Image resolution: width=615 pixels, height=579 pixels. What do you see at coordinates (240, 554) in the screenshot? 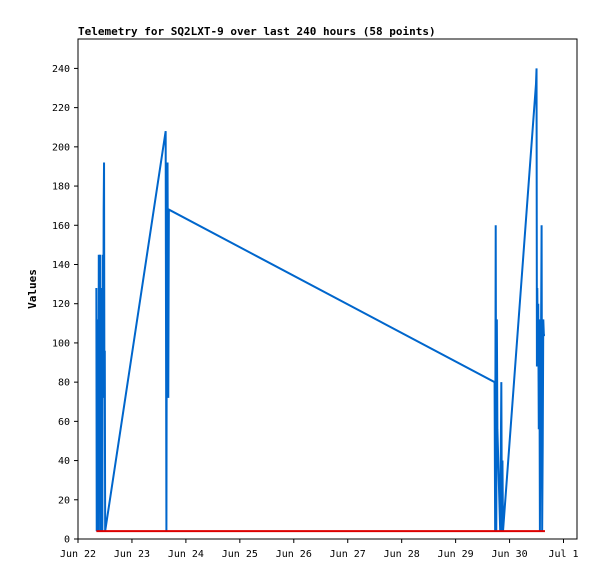
I see `x-tick-label: Jun 25` at bounding box center [240, 554].